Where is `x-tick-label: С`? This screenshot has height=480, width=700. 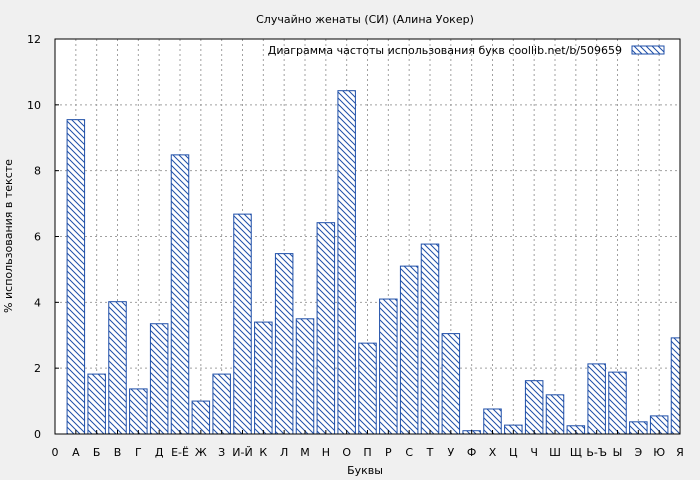
x-tick-label: С is located at coordinates (409, 452).